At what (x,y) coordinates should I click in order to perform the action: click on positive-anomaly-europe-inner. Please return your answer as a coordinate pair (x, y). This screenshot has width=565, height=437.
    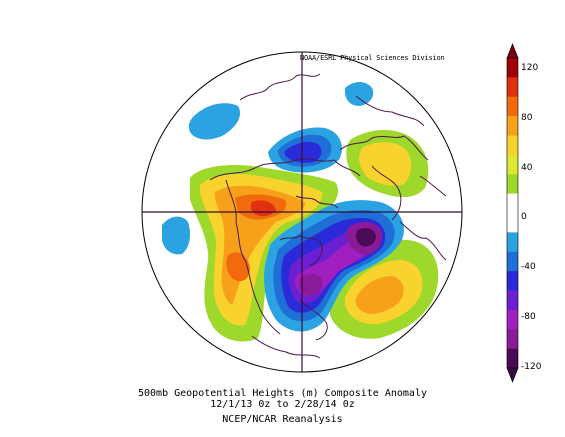
    Looking at the image, I should click on (385, 164).